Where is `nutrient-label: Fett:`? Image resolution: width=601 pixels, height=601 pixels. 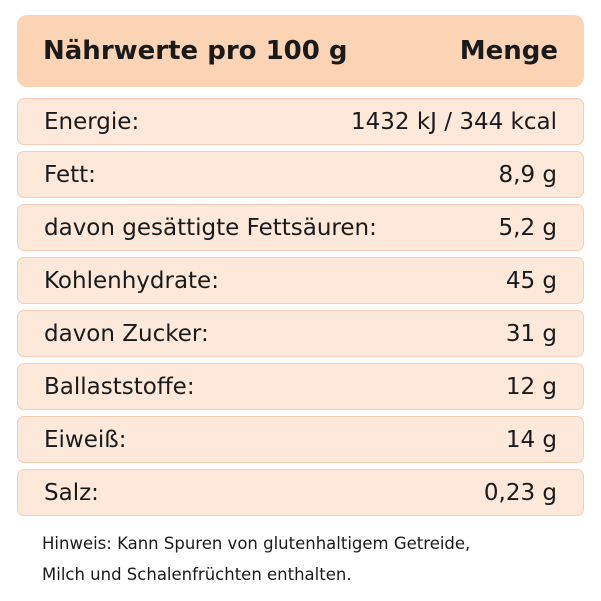
nutrient-label: Fett: is located at coordinates (70, 174).